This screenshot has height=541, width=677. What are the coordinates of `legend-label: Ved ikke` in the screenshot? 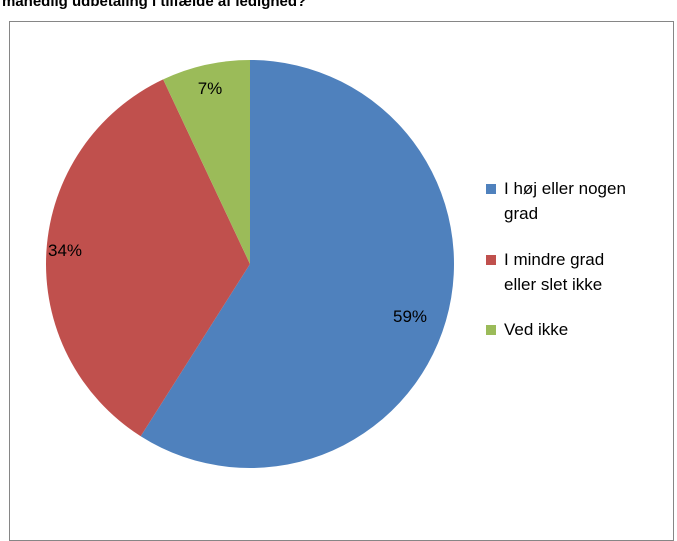 It's located at (536, 329).